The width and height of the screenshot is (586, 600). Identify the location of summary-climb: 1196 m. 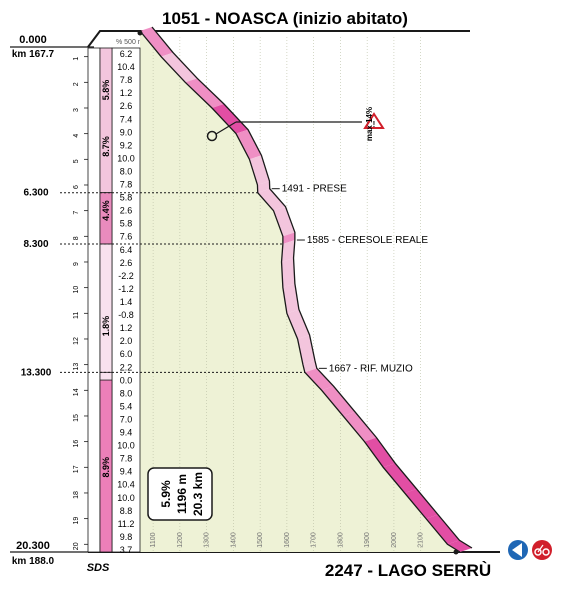
(182, 494).